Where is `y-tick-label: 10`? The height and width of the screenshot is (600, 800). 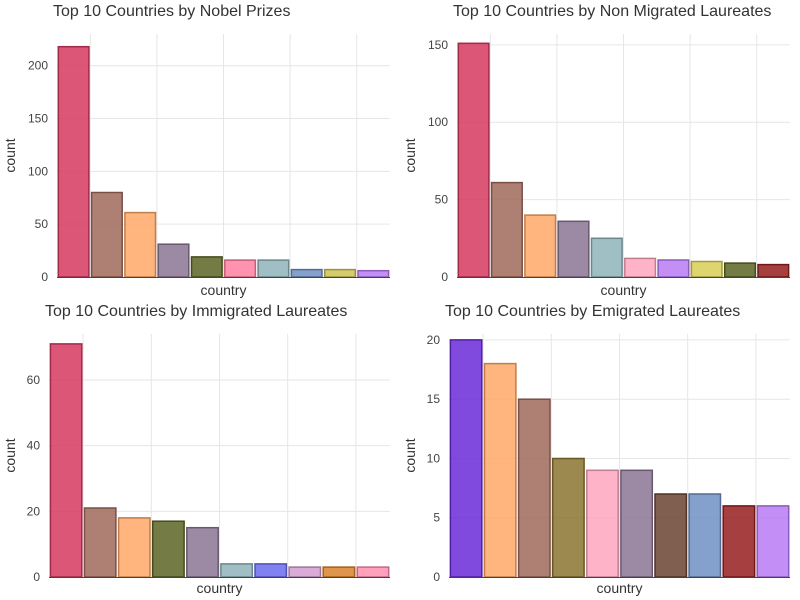 y-tick-label: 10 is located at coordinates (434, 458).